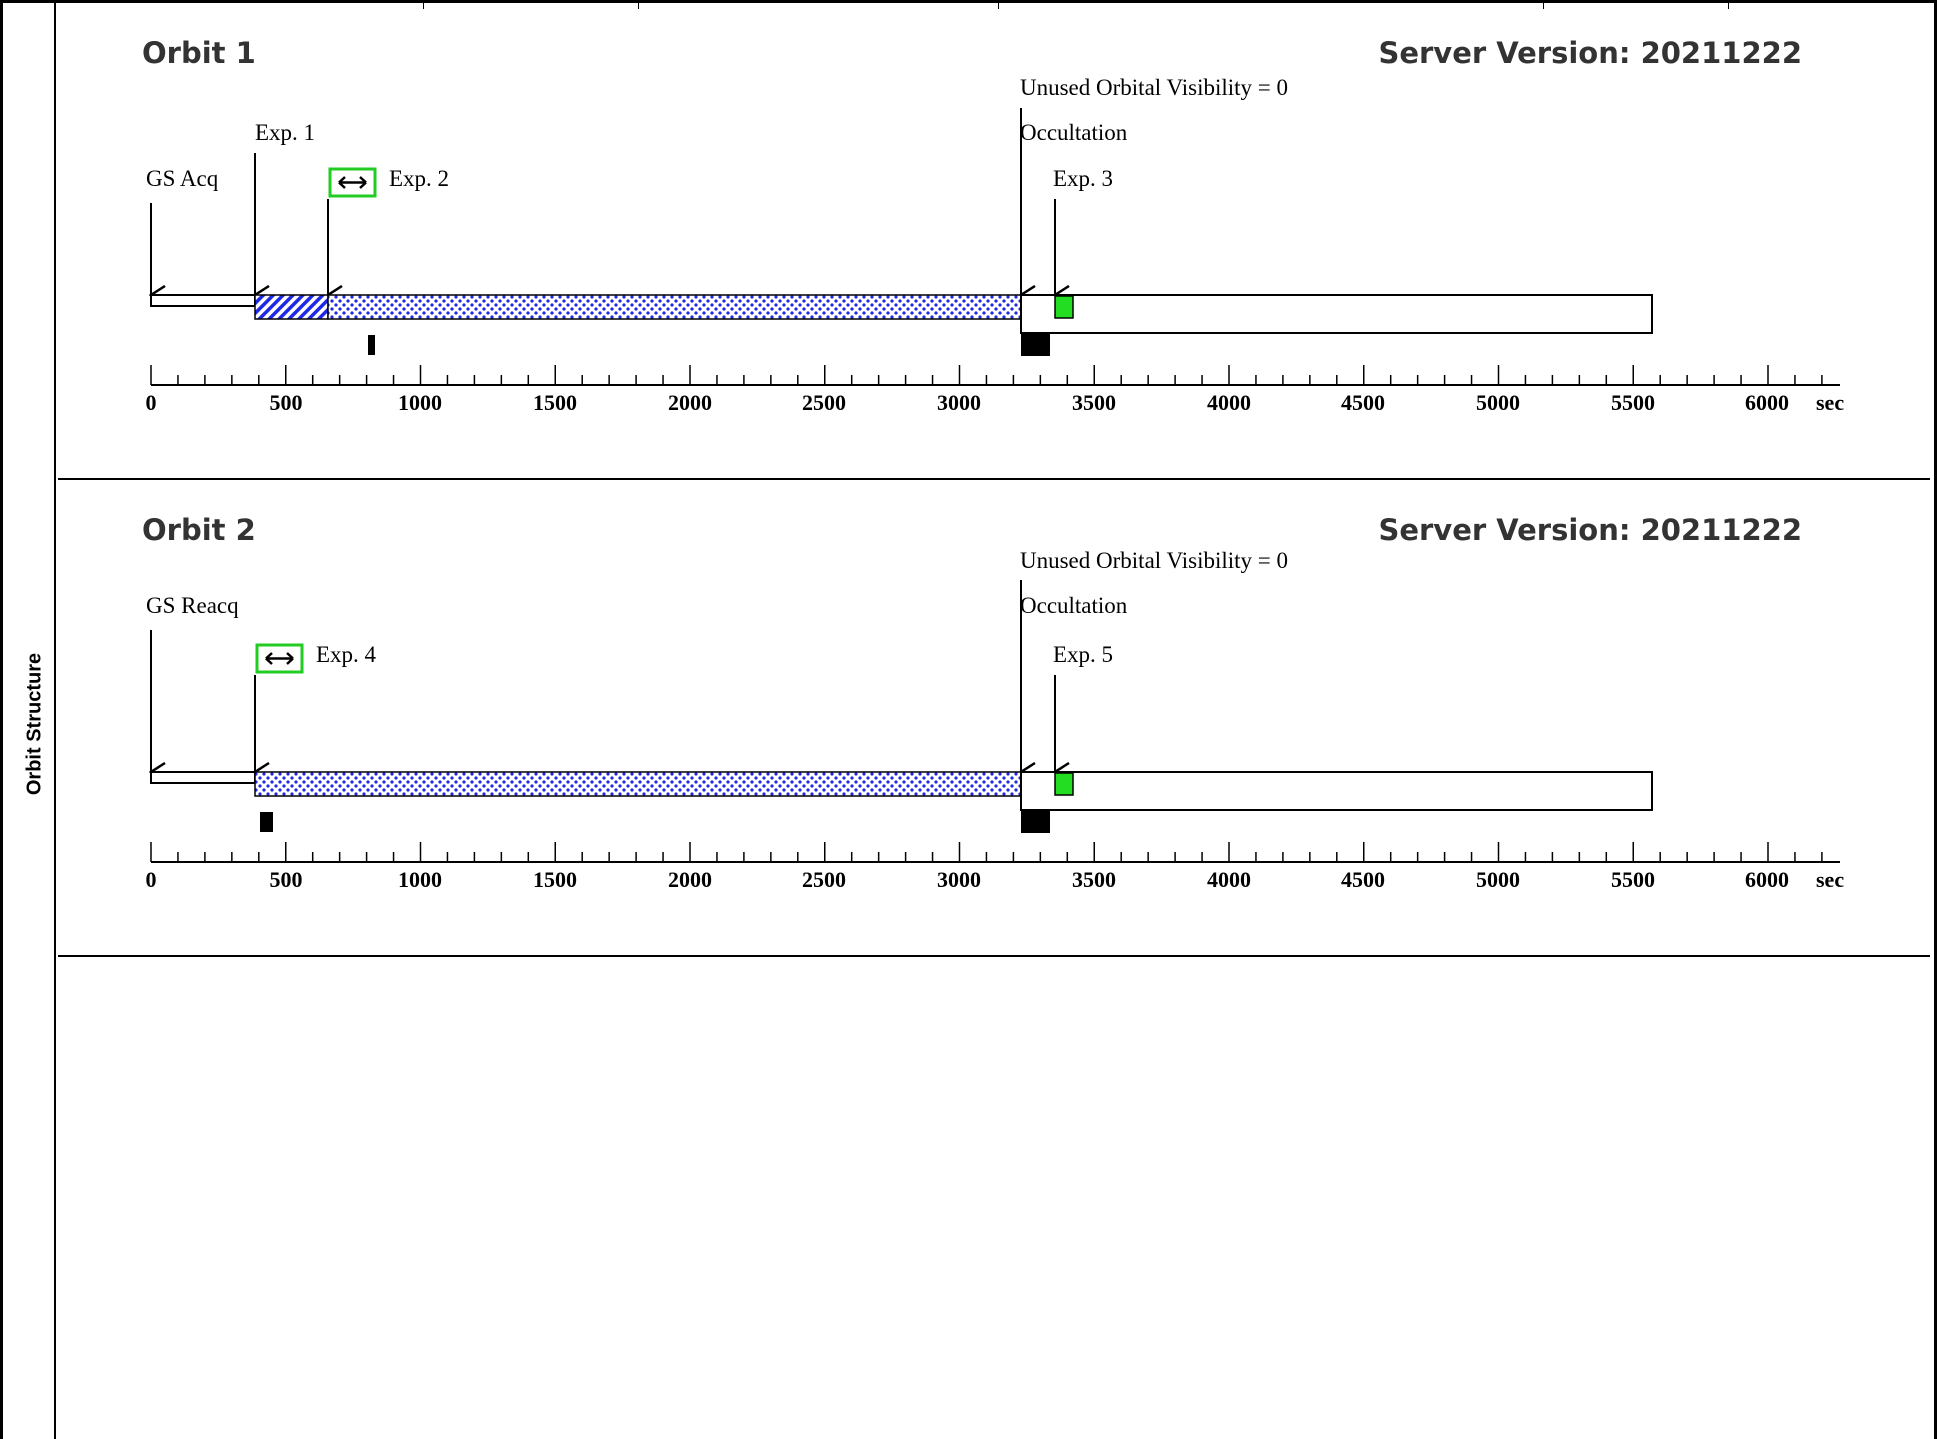 This screenshot has width=1937, height=1439. Describe the element at coordinates (1064, 307) in the screenshot. I see `exposure-3-bar` at that location.